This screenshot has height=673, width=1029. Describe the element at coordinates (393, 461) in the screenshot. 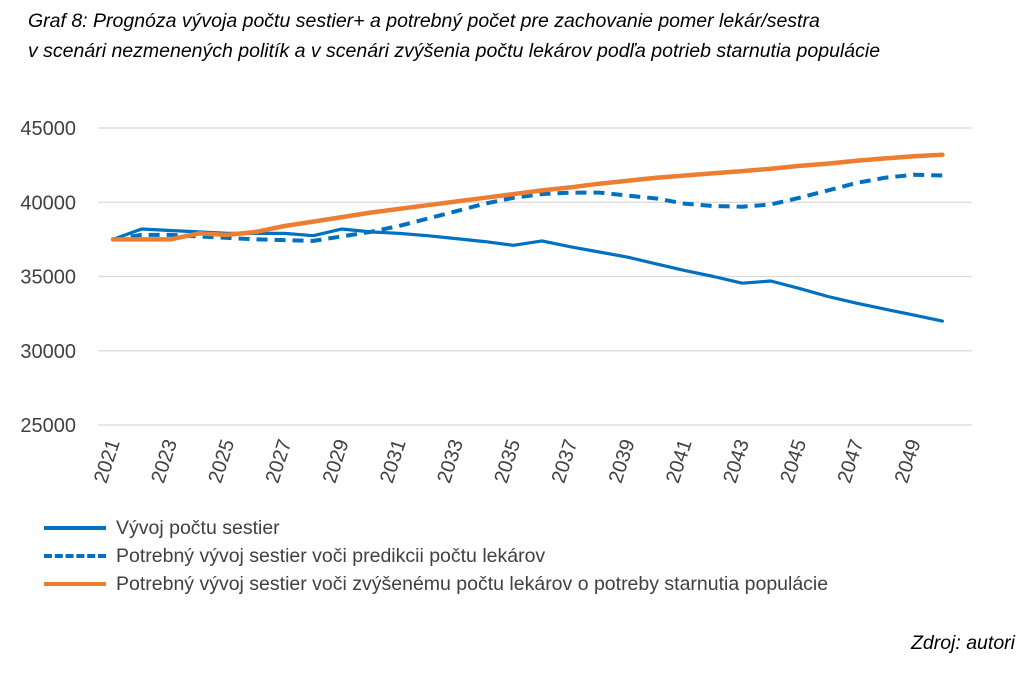

I see `x-tick-label: 2031` at that location.